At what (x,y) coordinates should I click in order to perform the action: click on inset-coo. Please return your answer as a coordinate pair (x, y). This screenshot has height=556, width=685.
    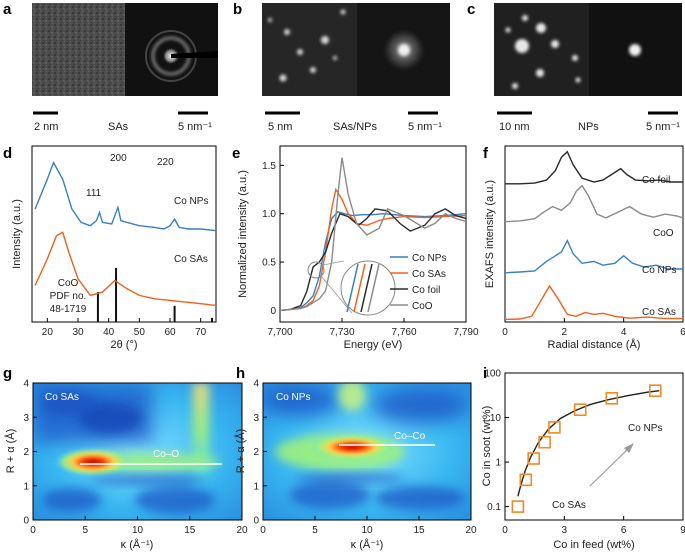
    Looking at the image, I should click on (373, 288).